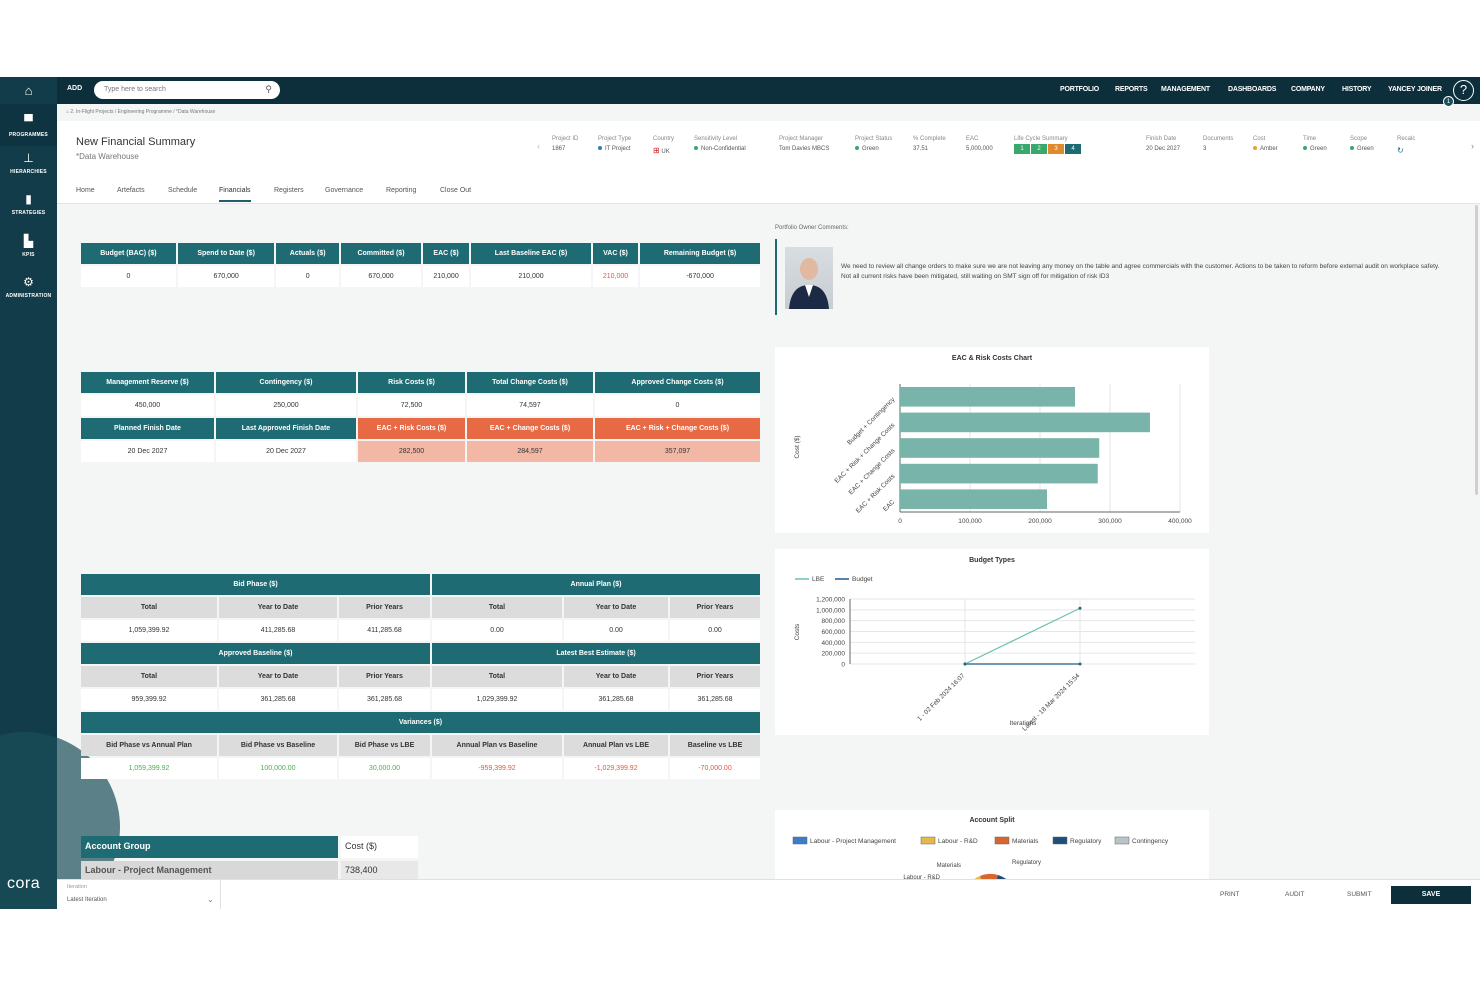 This screenshot has width=1480, height=987. What do you see at coordinates (1002, 877) in the screenshot?
I see `pie-slice` at bounding box center [1002, 877].